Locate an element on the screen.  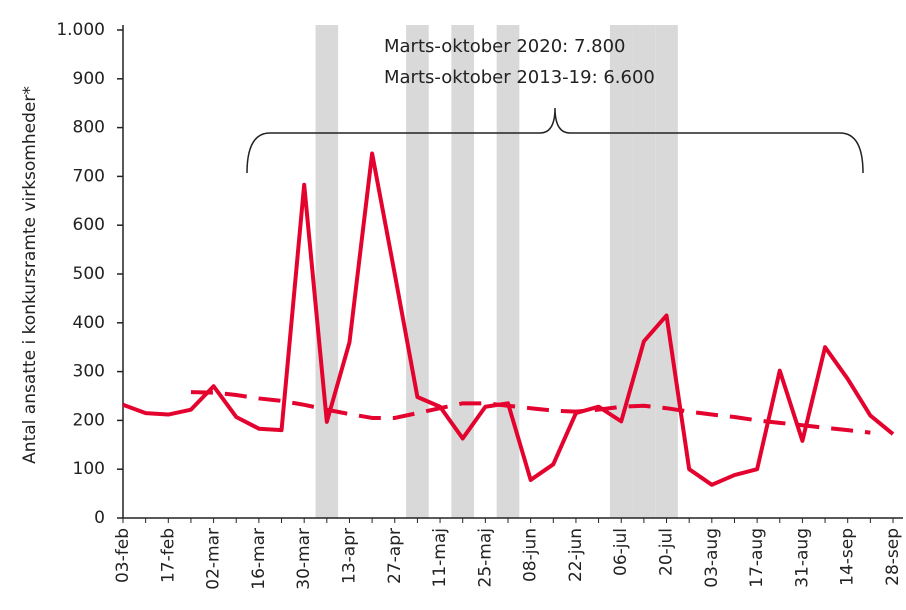
series-line is located at coordinates (530, 412).